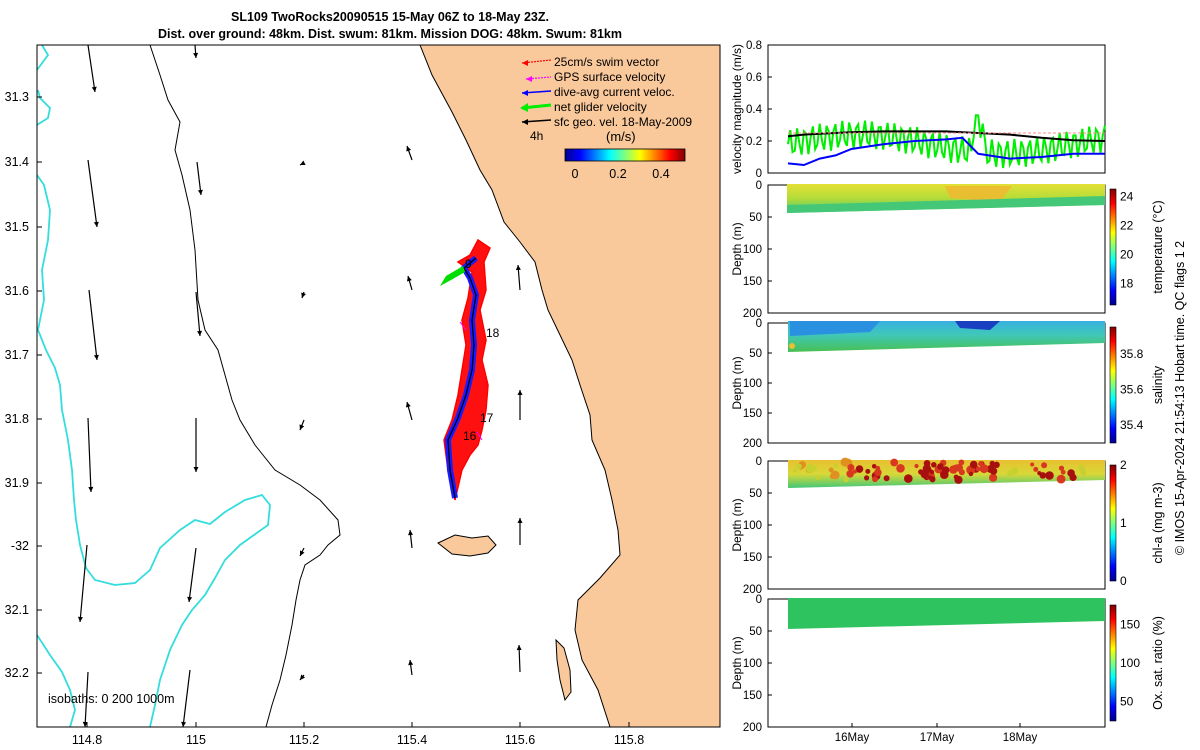 Image resolution: width=1200 pixels, height=750 pixels. Describe the element at coordinates (1132, 425) in the screenshot. I see `salinity-colorbar-tick: 35.4` at that location.